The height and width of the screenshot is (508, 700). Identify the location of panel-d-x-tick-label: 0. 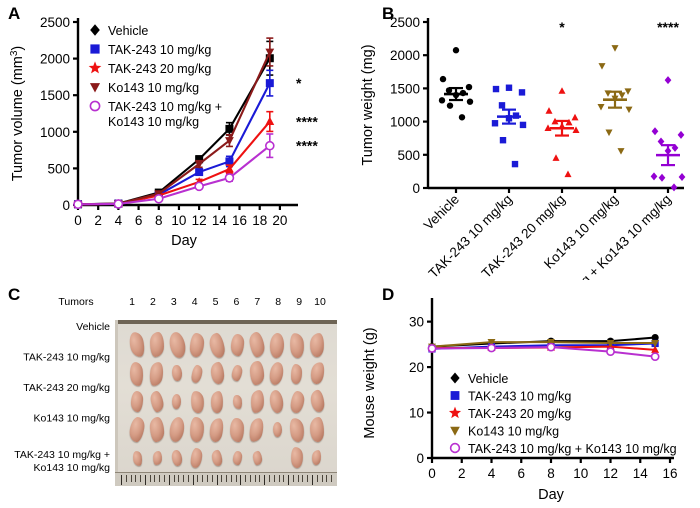
(432, 473).